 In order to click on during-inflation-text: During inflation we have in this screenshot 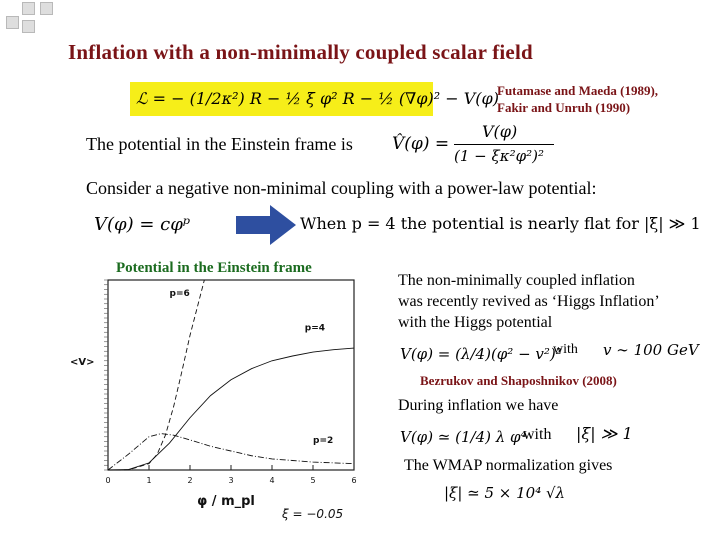, I will do `click(478, 405)`.